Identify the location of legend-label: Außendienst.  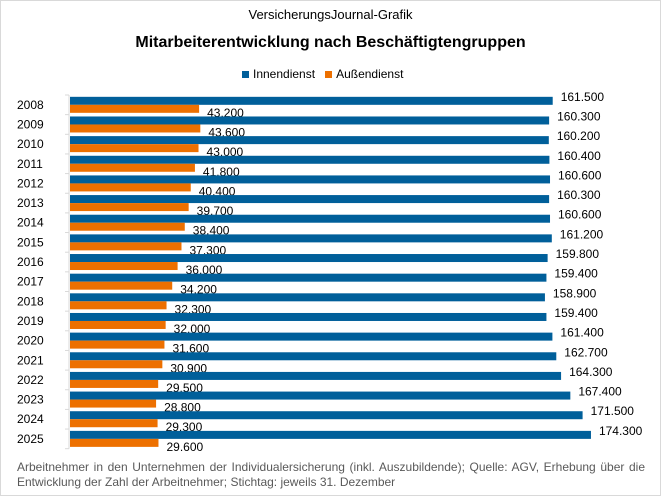
(370, 74).